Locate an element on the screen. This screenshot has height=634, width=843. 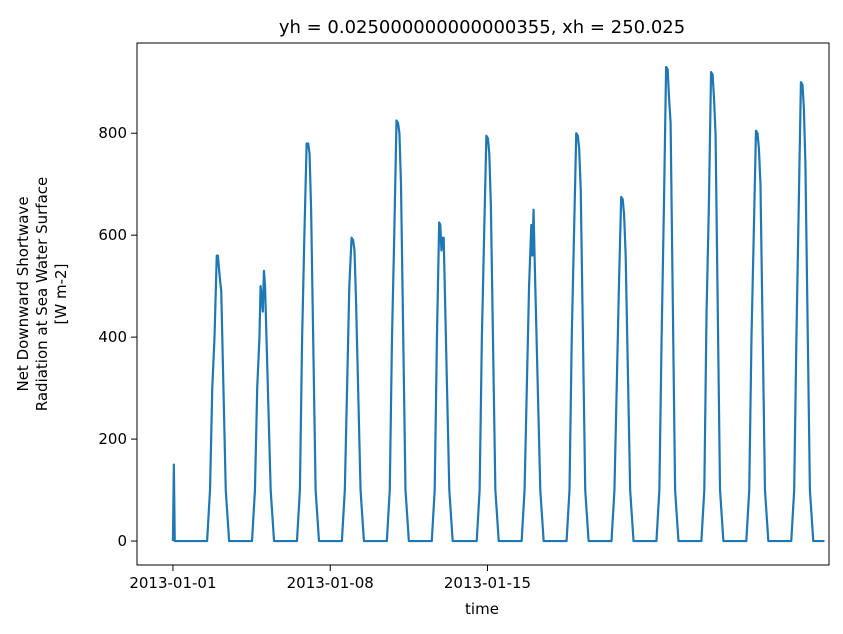
x-axis-label: time is located at coordinates (482, 609).